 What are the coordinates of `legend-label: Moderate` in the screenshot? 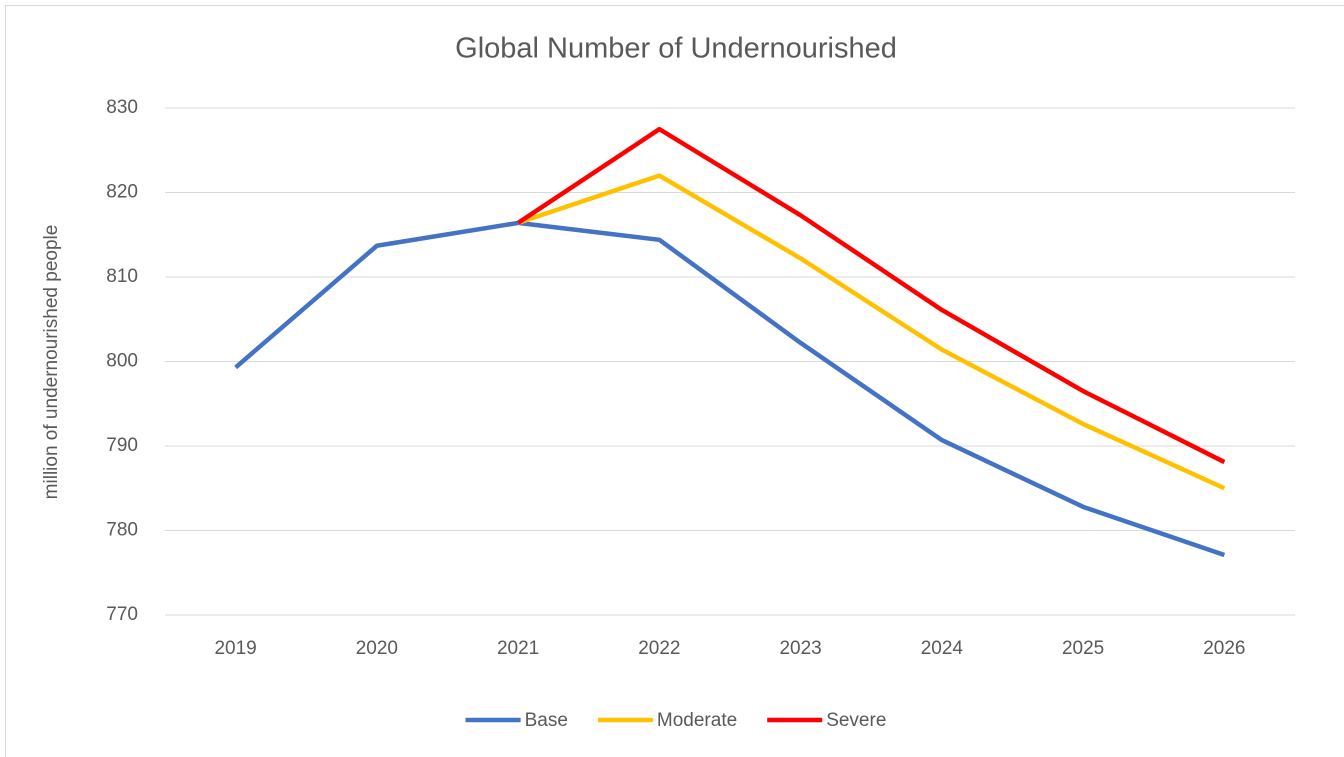 It's located at (697, 720).